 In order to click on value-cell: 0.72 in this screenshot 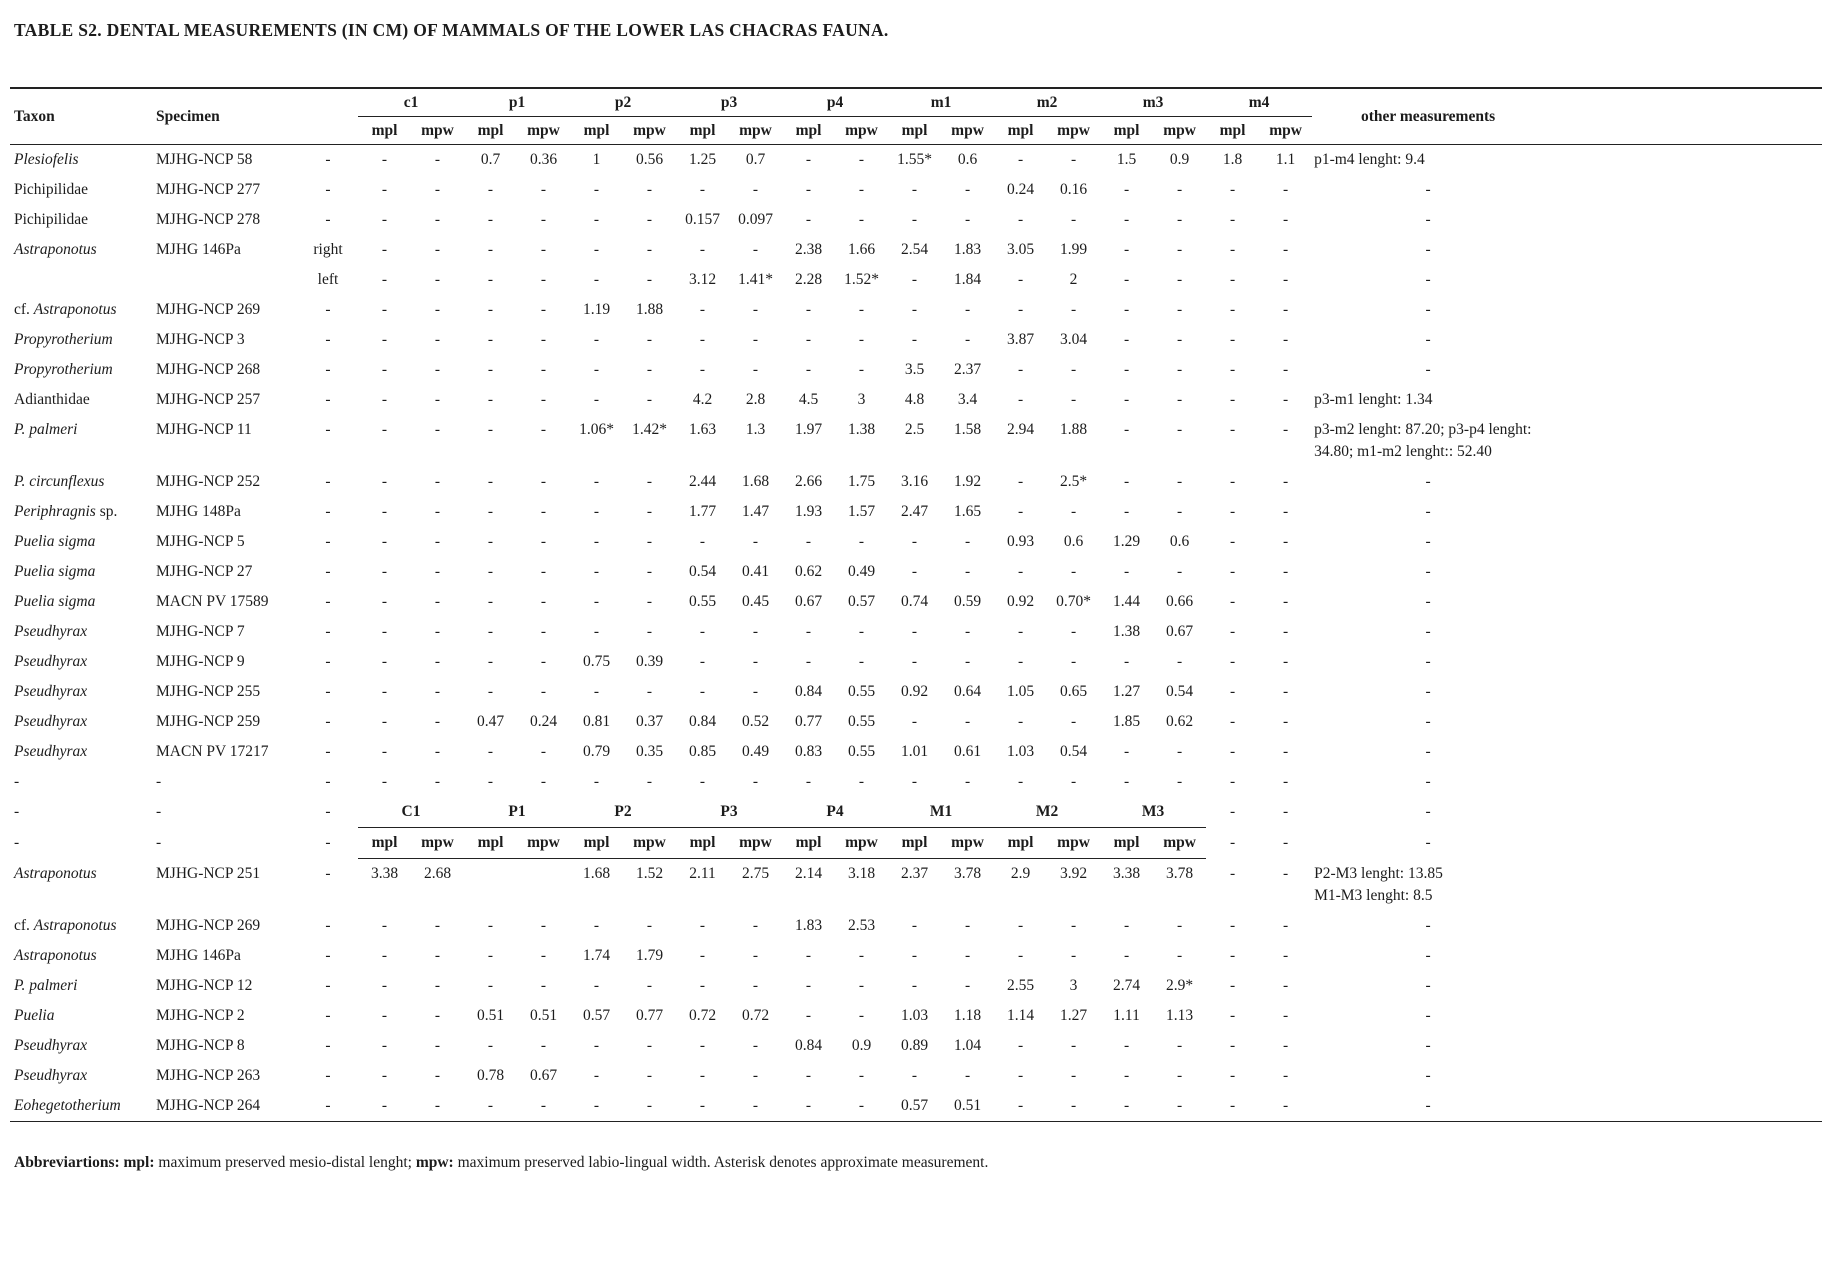, I will do `click(702, 1015)`.